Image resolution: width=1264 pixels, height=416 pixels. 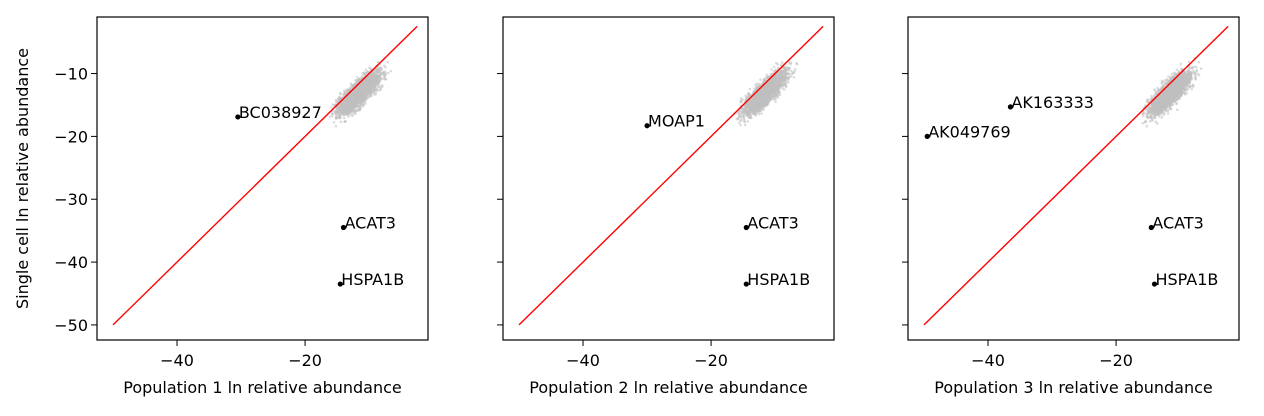 I want to click on y-tick-label: −30, so click(x=71, y=199).